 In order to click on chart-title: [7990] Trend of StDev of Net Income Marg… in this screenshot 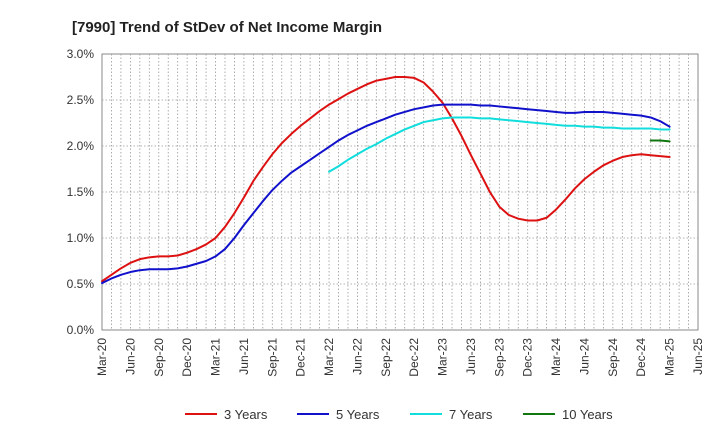, I will do `click(227, 27)`.